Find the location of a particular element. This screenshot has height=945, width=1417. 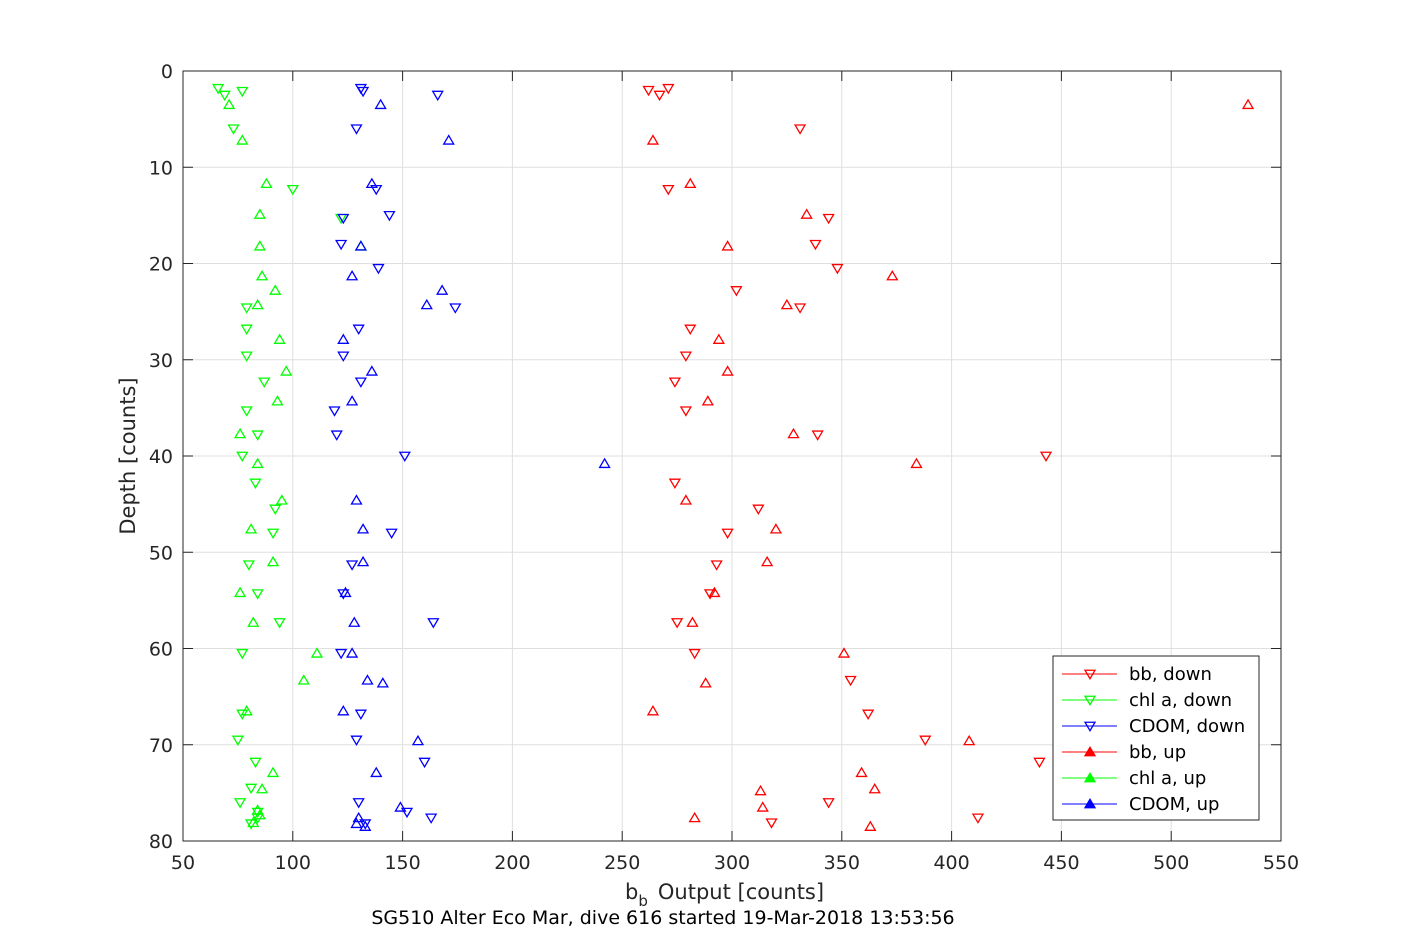

x-tick-label: 500 is located at coordinates (1171, 863).